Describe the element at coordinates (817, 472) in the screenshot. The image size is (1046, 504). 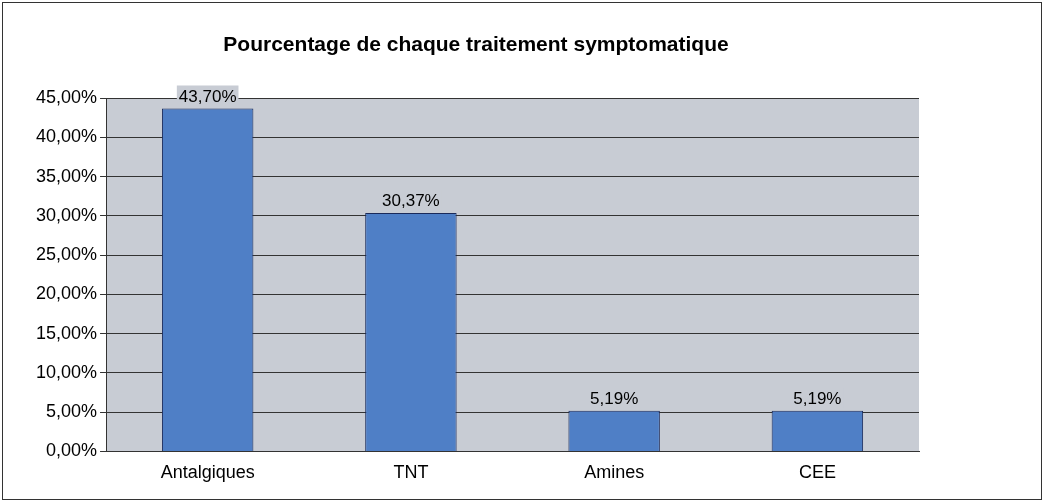
I see `x-tick-label: CEE` at that location.